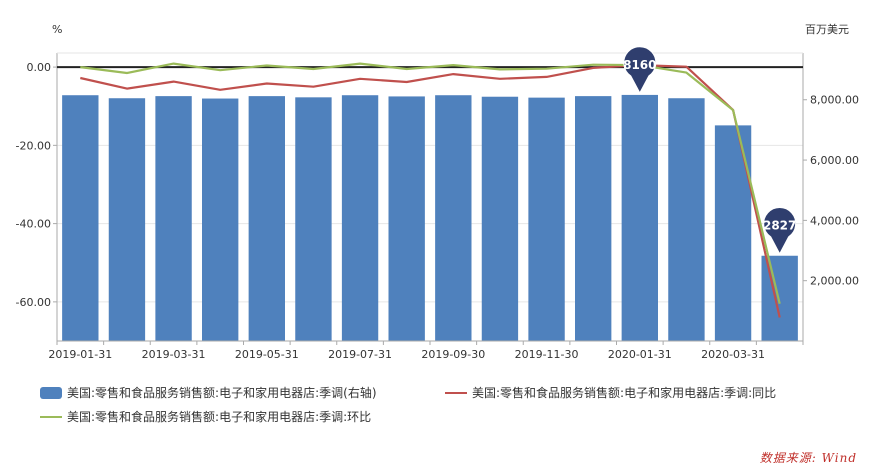  I want to click on legend-swatch-yoy, so click(456, 392).